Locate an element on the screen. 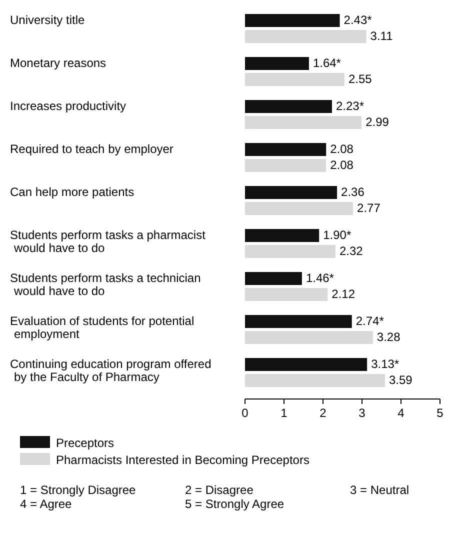 The height and width of the screenshot is (539, 466). legend-label: Pharmacists Interested in Becoming Preceptors is located at coordinates (183, 460).